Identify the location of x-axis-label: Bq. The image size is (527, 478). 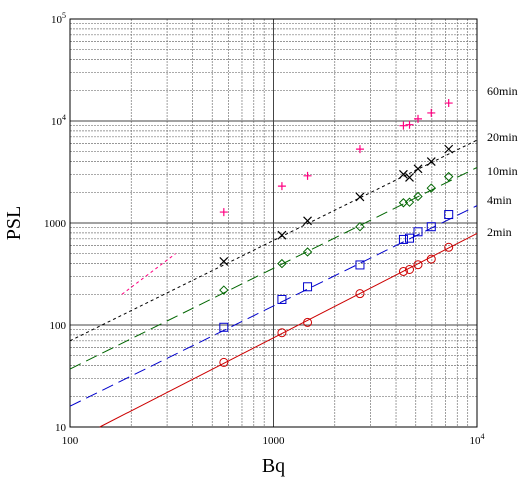
(273, 466).